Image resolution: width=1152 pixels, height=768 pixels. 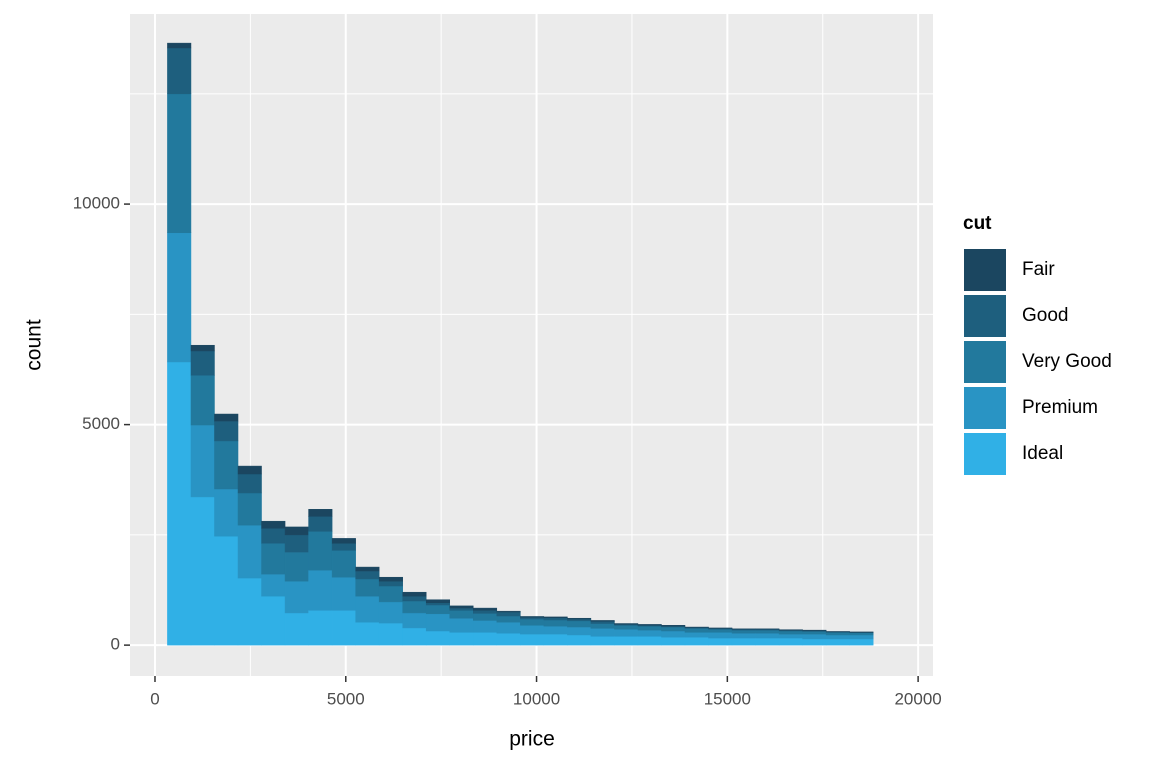 What do you see at coordinates (536, 698) in the screenshot?
I see `x-tick-label: 10000` at bounding box center [536, 698].